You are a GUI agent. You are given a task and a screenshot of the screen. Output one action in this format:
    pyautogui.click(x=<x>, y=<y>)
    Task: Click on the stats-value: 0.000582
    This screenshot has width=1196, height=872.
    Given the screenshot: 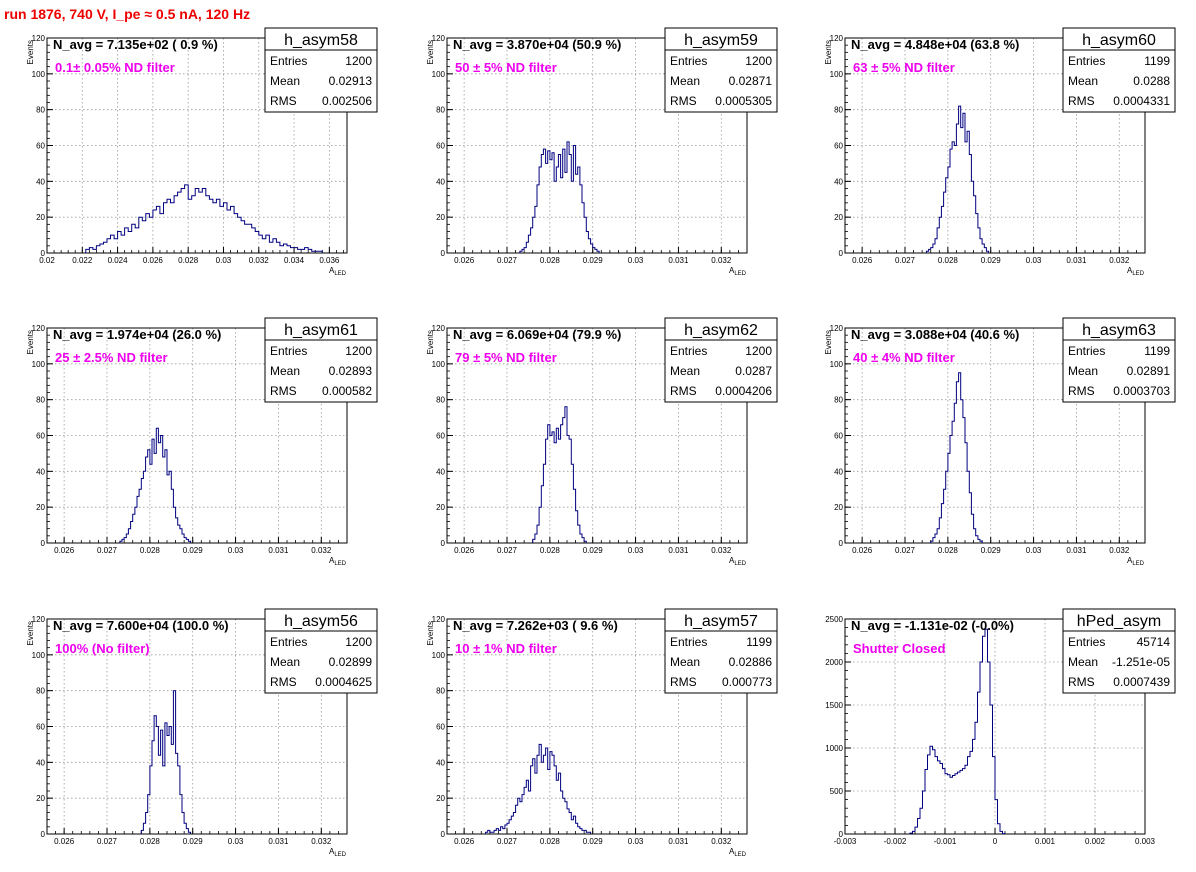 What is the action you would take?
    pyautogui.click(x=347, y=391)
    